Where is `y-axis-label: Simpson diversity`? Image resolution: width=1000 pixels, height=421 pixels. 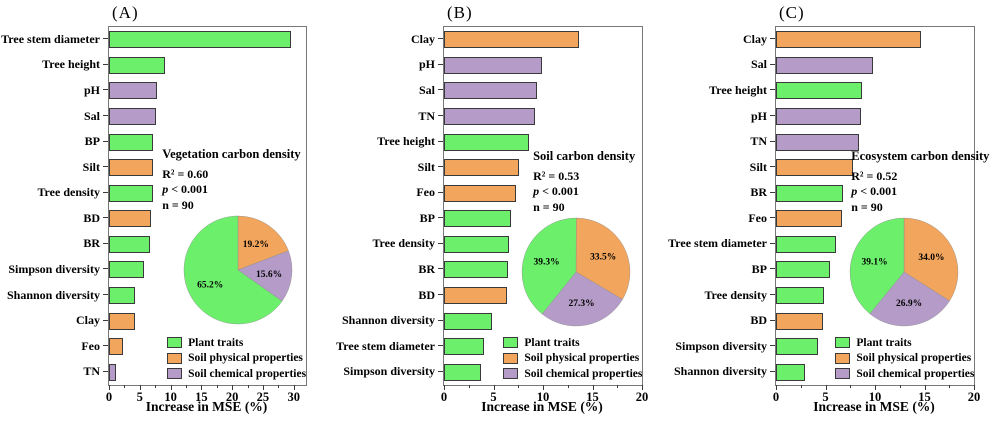
y-axis-label: Simpson diversity is located at coordinates (54, 268).